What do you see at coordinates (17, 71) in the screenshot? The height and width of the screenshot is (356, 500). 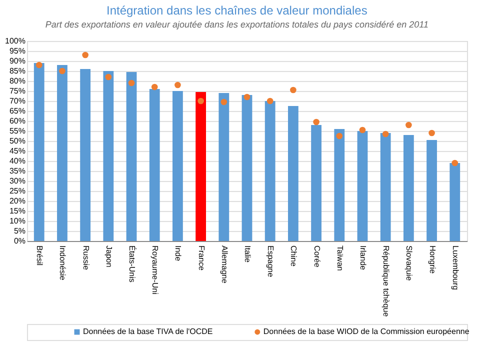 I see `y-tick-label: 85%` at bounding box center [17, 71].